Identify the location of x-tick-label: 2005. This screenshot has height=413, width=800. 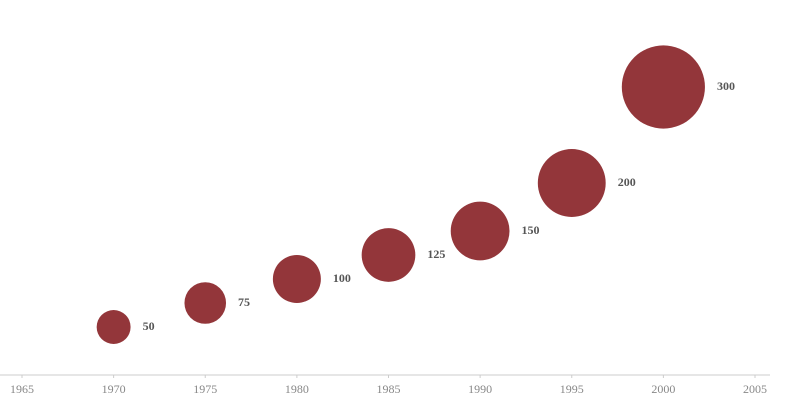
(755, 389).